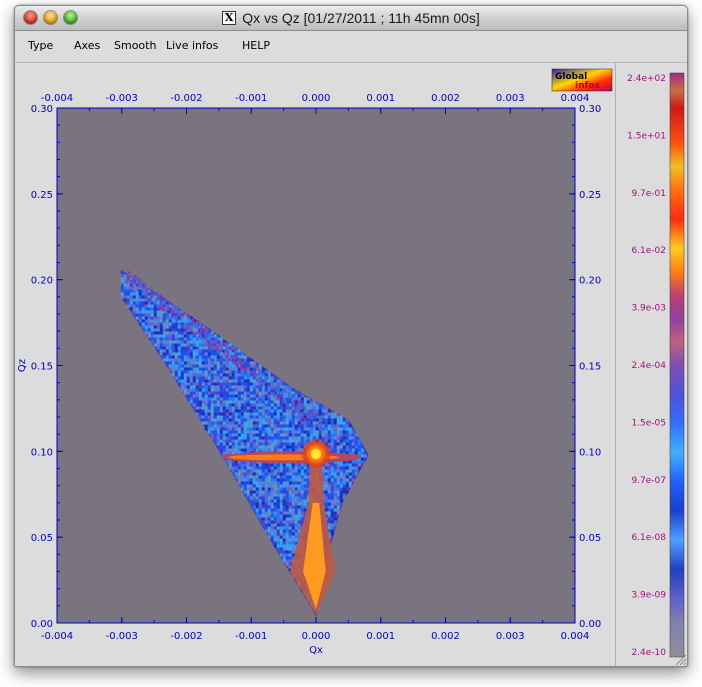  I want to click on menu-smooth: Smooth, so click(135, 45).